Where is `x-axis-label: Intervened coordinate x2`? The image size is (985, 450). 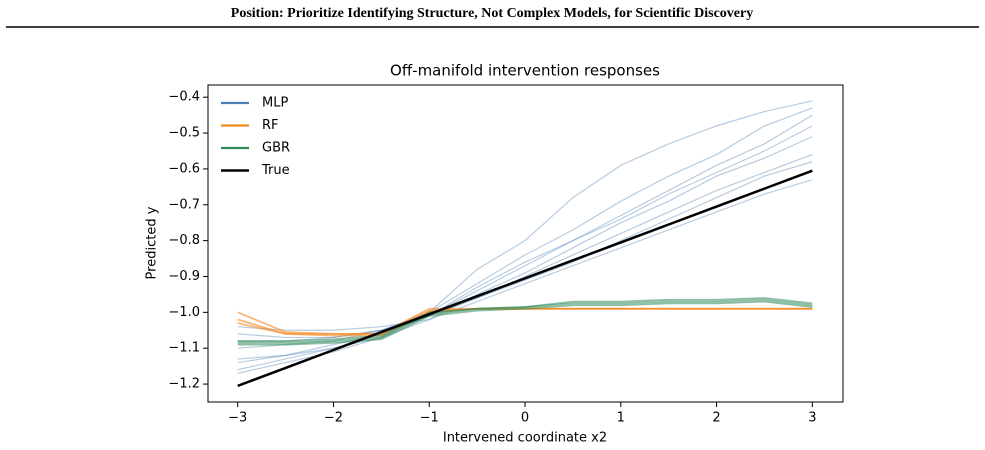
x-axis-label: Intervened coordinate x2 is located at coordinates (525, 438).